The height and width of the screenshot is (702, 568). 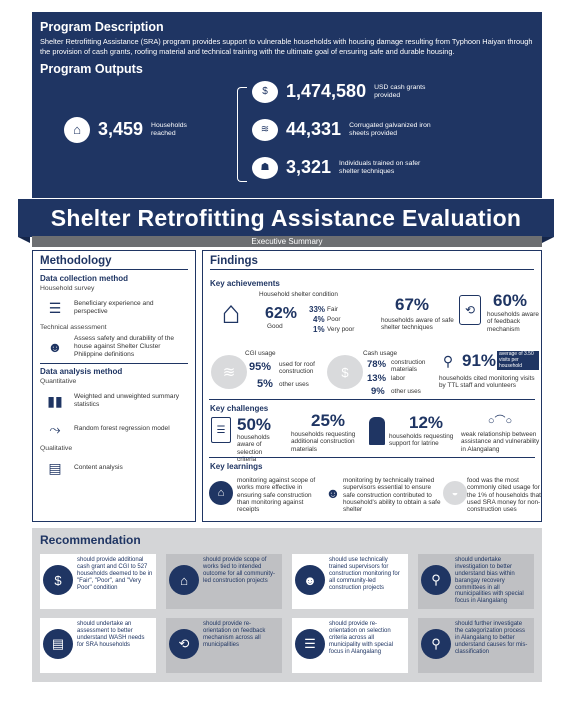 What do you see at coordinates (400, 91) in the screenshot?
I see `output-label: USD cash grants provided` at bounding box center [400, 91].